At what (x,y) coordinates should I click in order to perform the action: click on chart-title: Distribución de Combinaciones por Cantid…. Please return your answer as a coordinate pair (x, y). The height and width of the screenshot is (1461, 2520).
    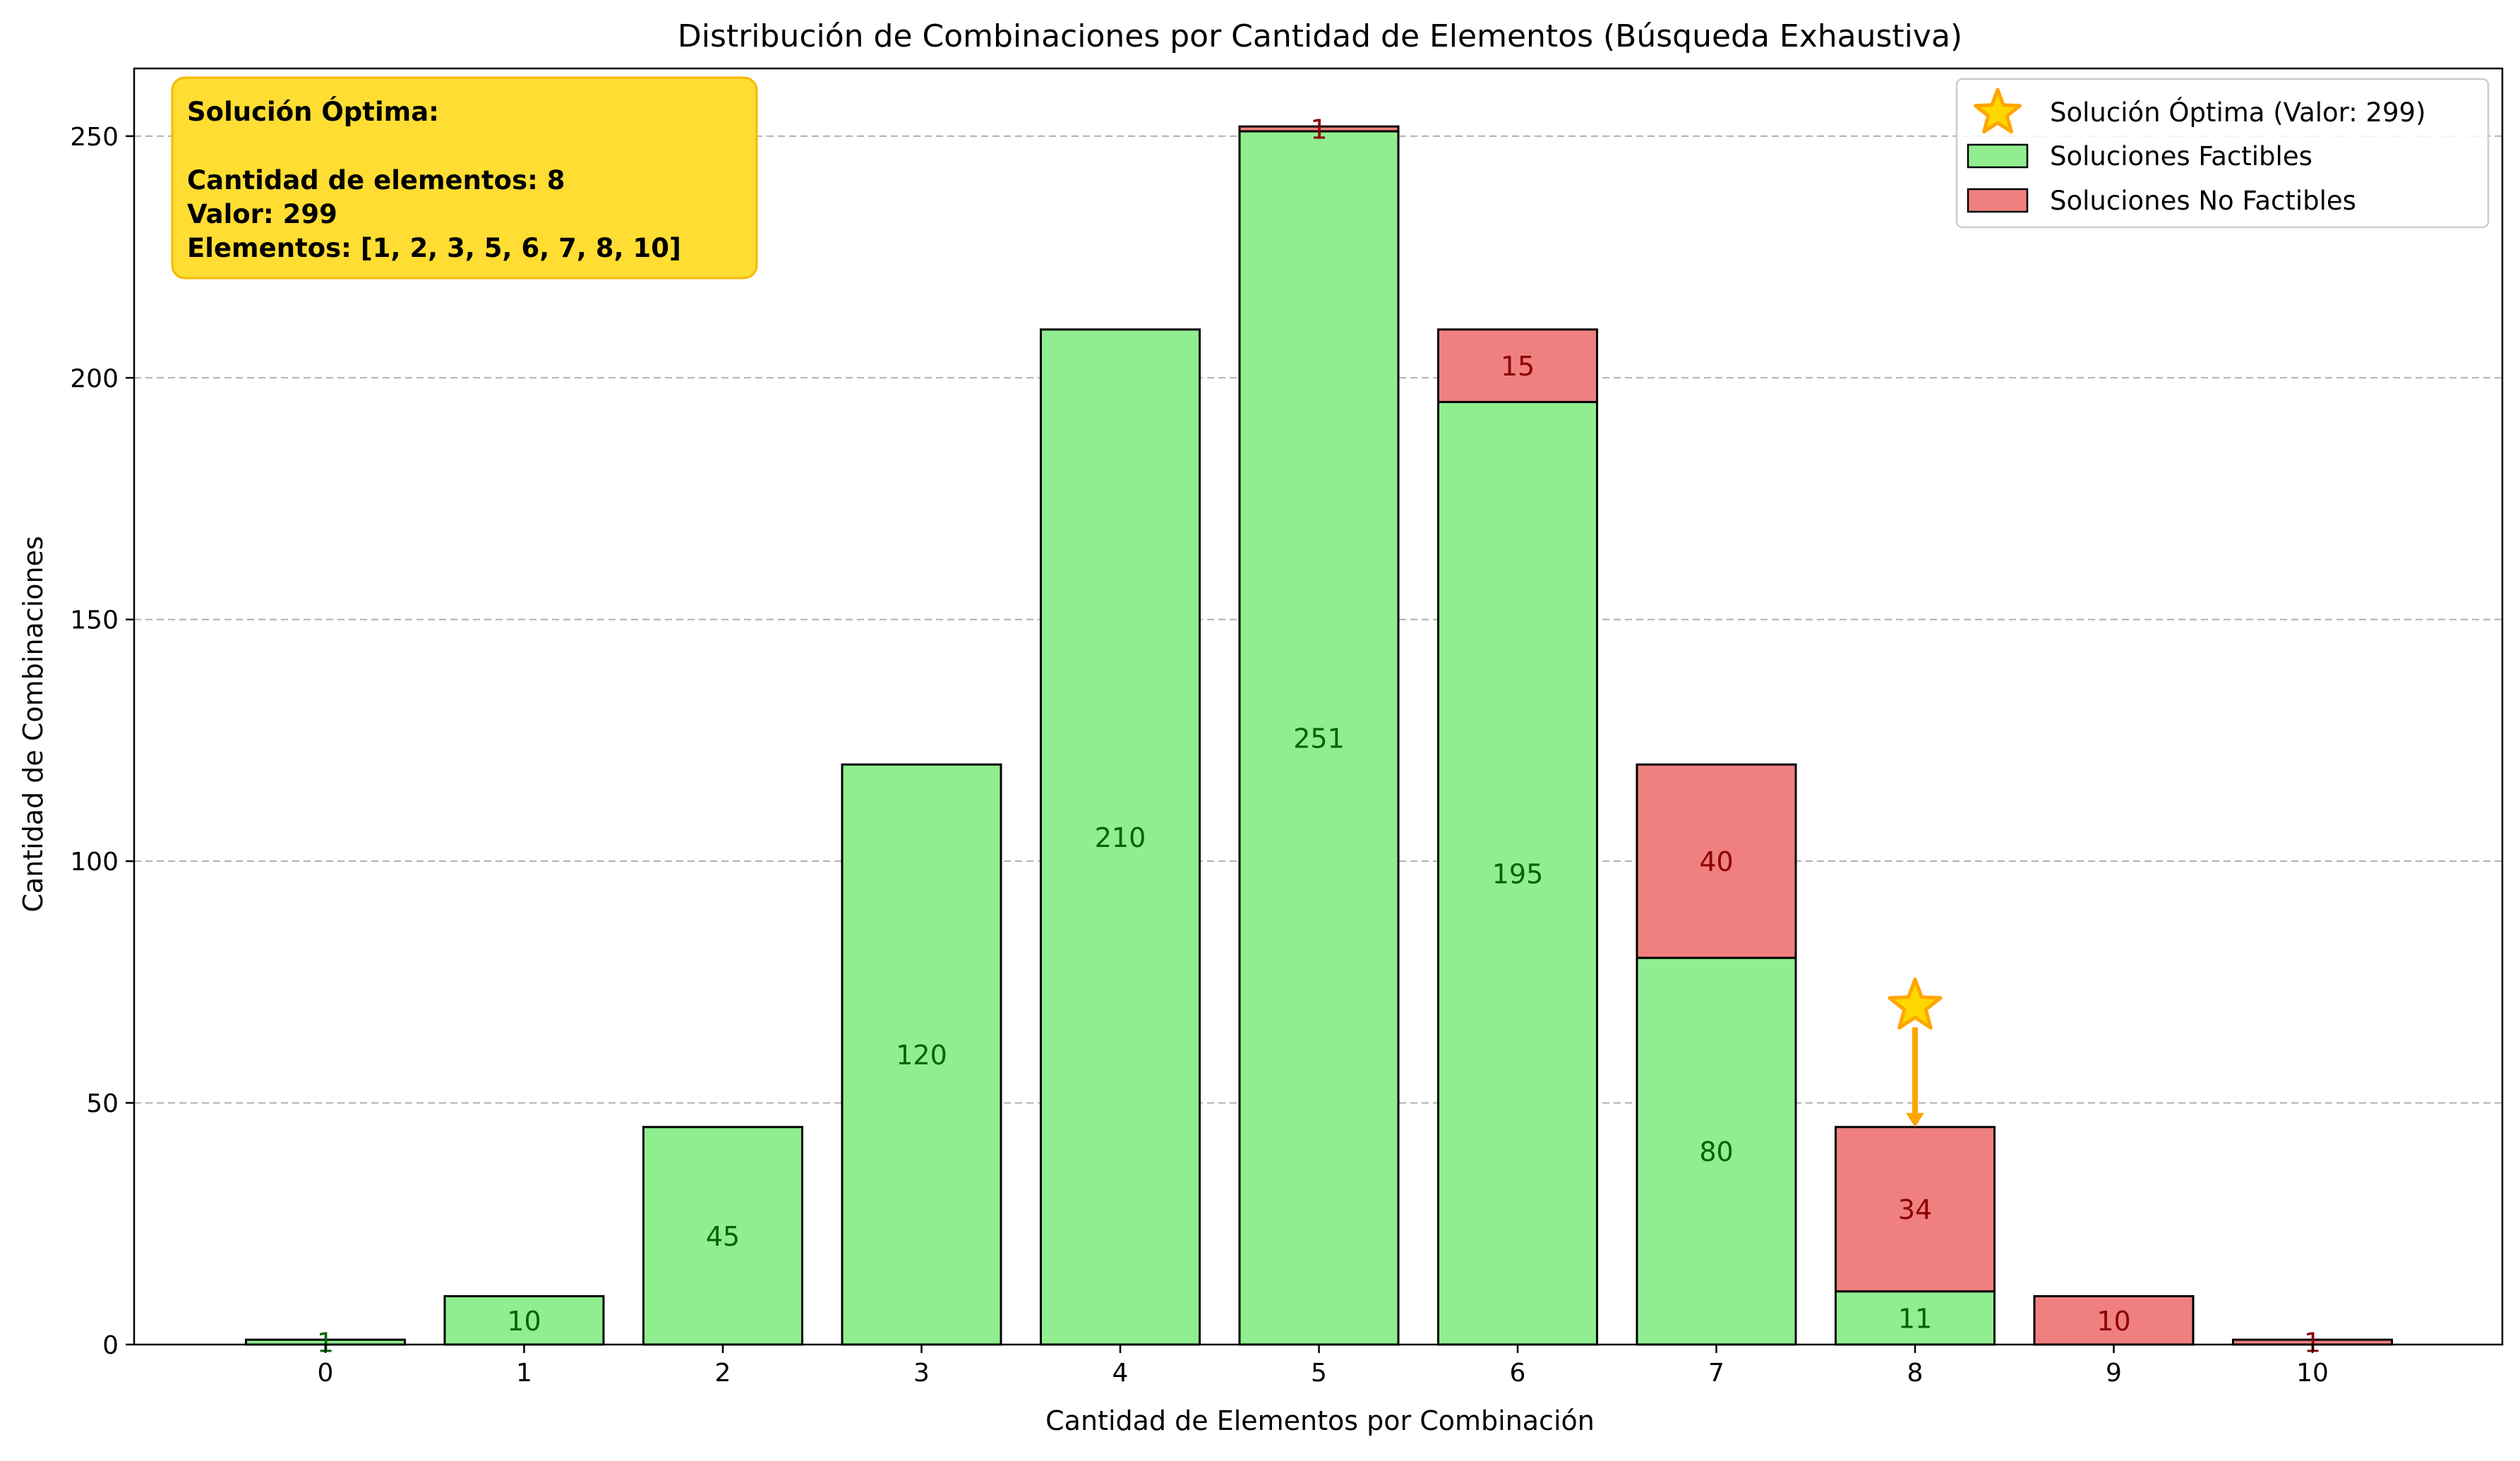
    Looking at the image, I should click on (1320, 36).